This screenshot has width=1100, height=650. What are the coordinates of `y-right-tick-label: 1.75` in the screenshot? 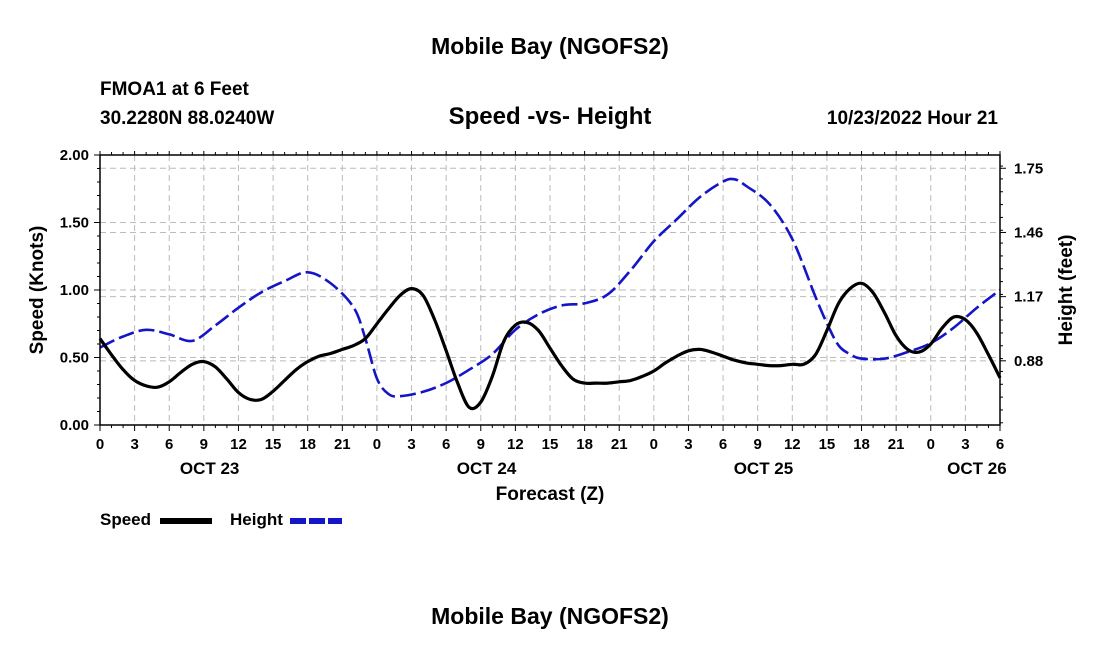 It's located at (1028, 168).